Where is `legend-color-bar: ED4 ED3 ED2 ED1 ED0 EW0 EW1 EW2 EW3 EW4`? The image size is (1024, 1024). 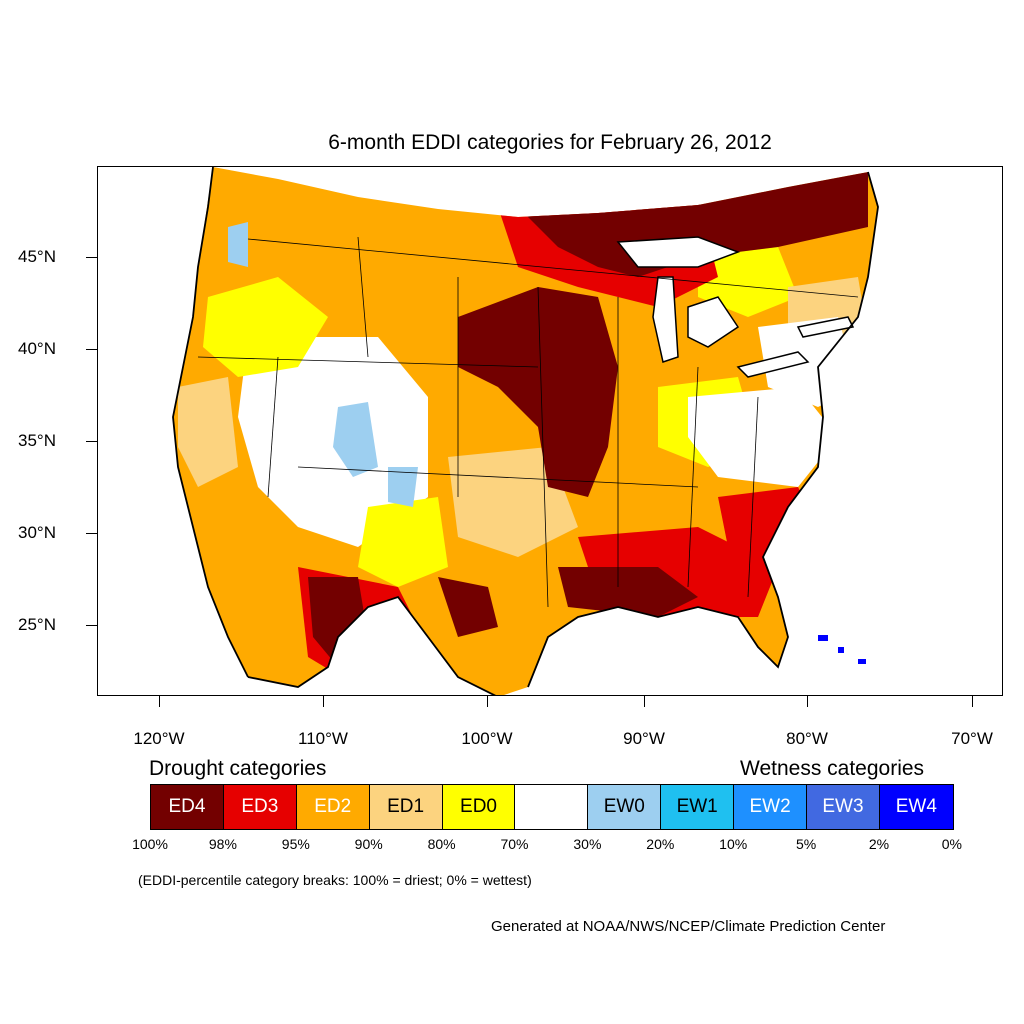
legend-color-bar: ED4 ED3 ED2 ED1 ED0 EW0 EW1 EW2 EW3 EW4 is located at coordinates (552, 807).